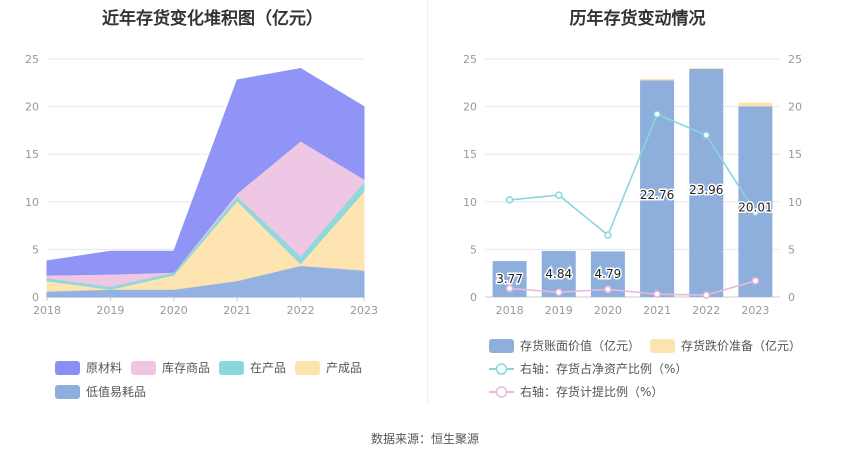 Image resolution: width=850 pixels, height=459 pixels. I want to click on y-right-tick-label: 15, so click(795, 154).